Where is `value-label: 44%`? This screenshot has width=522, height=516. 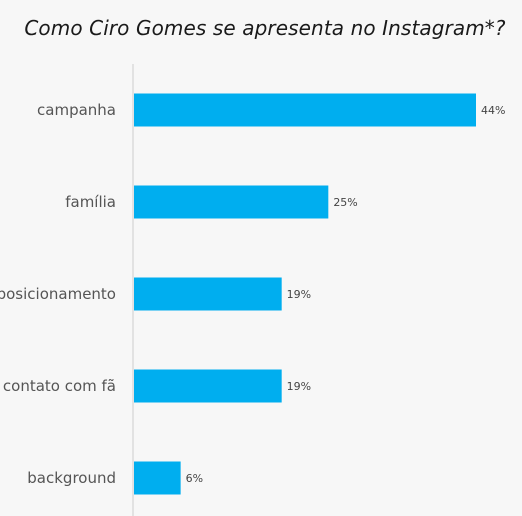
value-label: 44% is located at coordinates (493, 110).